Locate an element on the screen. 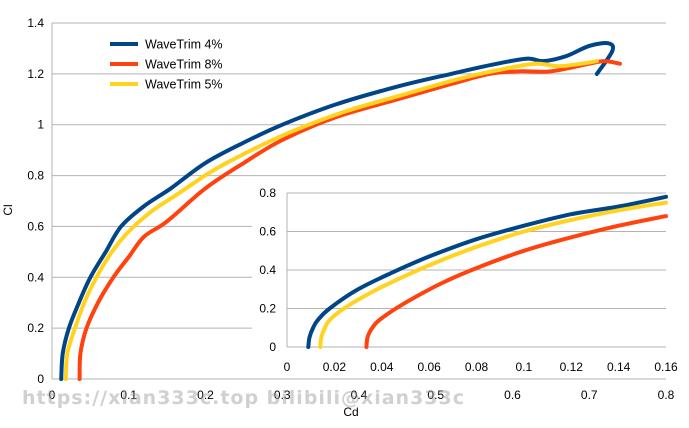 Image resolution: width=689 pixels, height=428 pixels. main-y-tick-label: 1 is located at coordinates (40, 125).